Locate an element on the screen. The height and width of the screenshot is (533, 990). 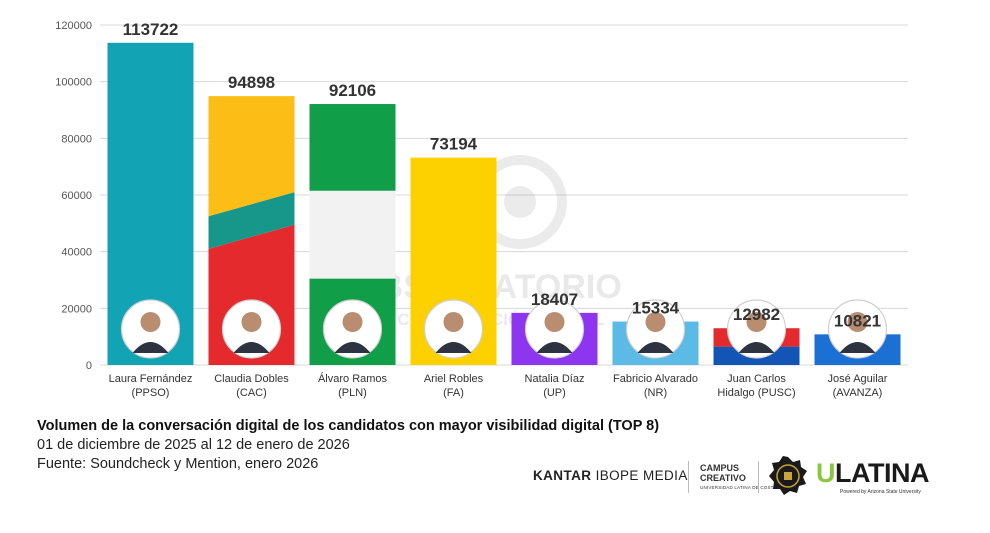
y-tick-label: 0 is located at coordinates (89, 366).